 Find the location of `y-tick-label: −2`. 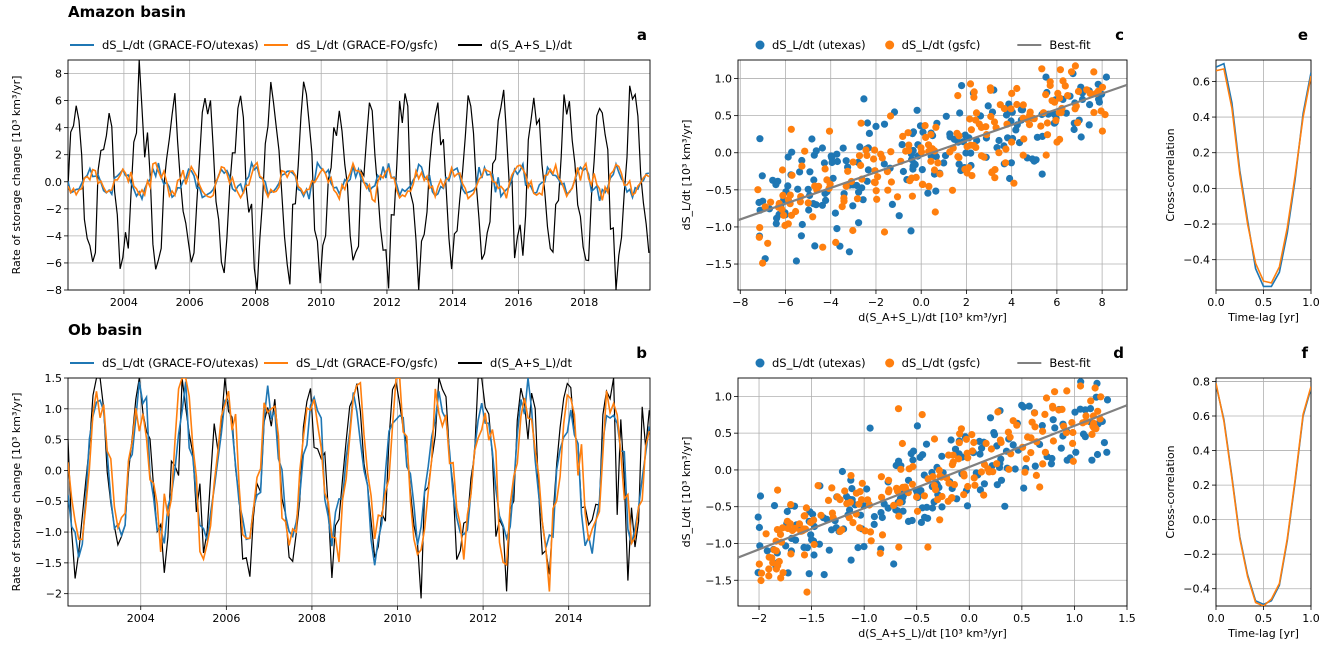

y-tick-label: −2 is located at coordinates (54, 209).